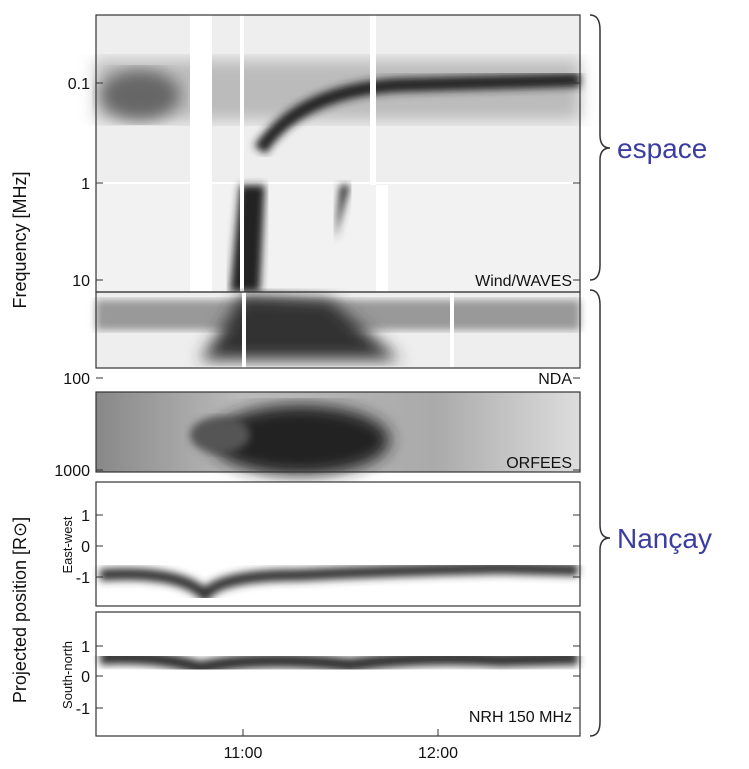 The width and height of the screenshot is (749, 769). I want to click on y-tick-label: 0.1, so click(79, 84).